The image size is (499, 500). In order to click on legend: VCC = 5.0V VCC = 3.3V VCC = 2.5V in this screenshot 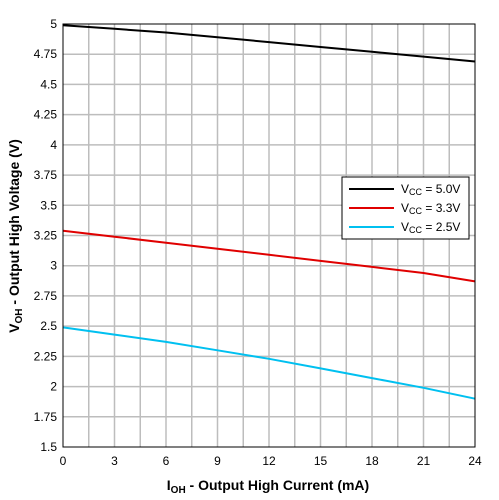, I will do `click(405, 208)`.